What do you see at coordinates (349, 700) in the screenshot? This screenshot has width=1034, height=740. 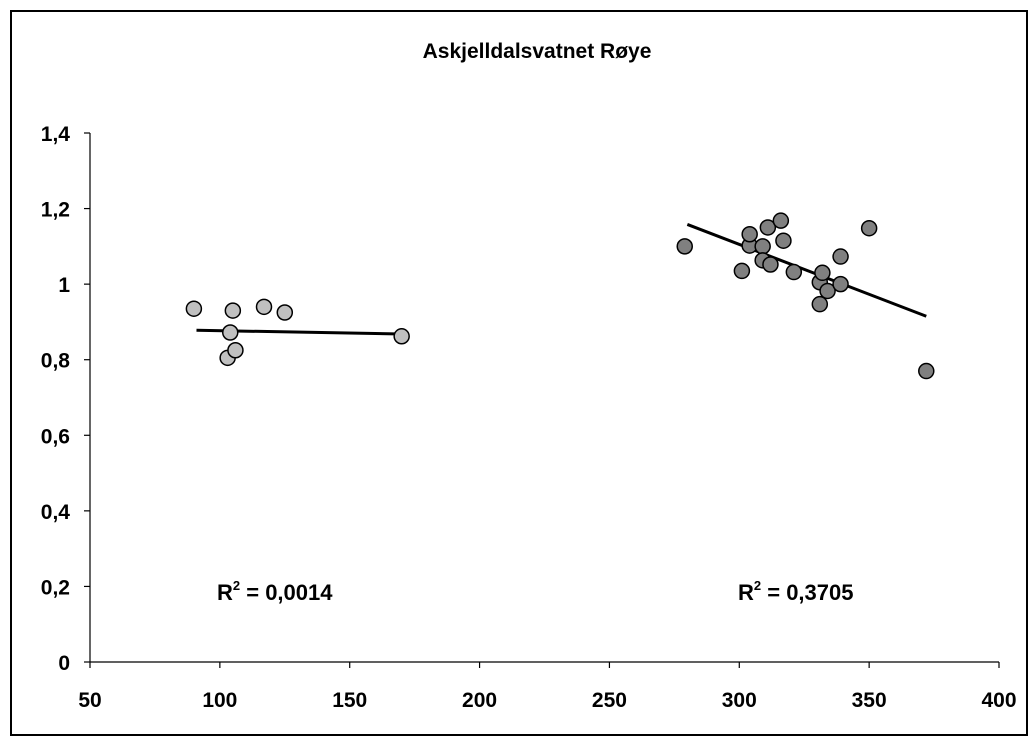 I see `x-tick-label: 150` at bounding box center [349, 700].